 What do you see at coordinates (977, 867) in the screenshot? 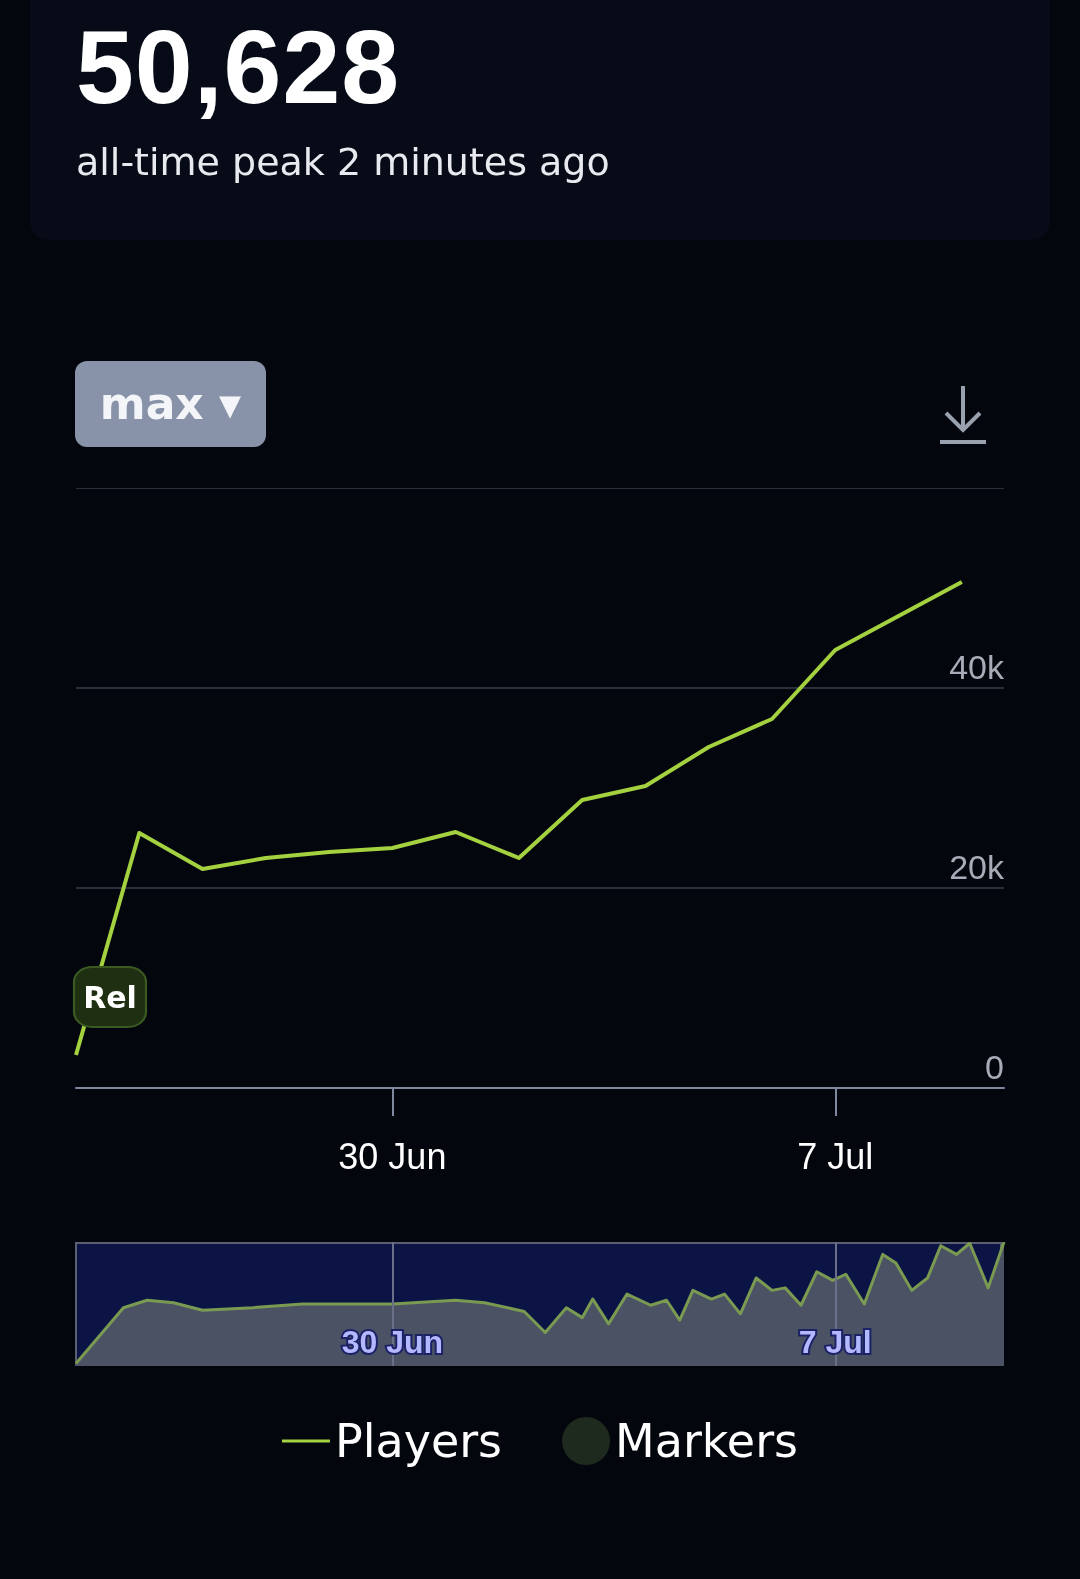
I see `y-tick-label: 20k` at bounding box center [977, 867].